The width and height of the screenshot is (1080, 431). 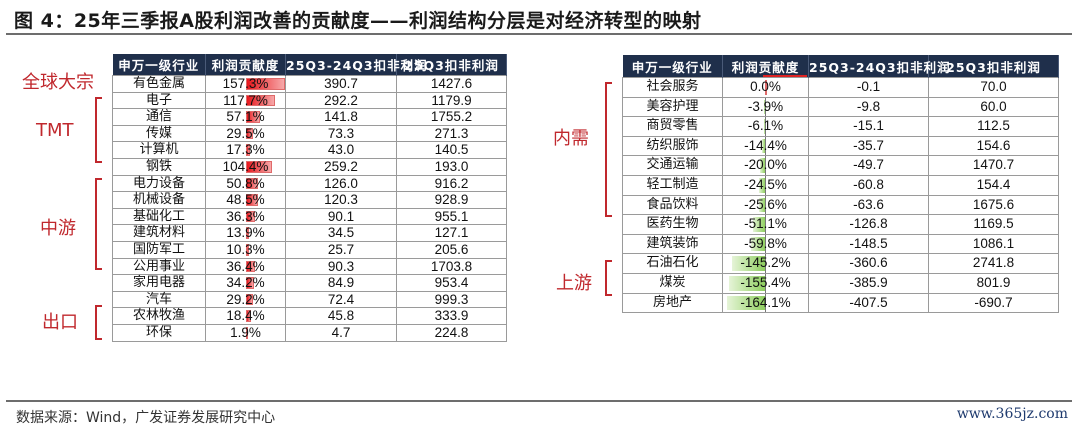 What do you see at coordinates (245, 216) in the screenshot?
I see `contribution-cell: 36.3%` at bounding box center [245, 216].